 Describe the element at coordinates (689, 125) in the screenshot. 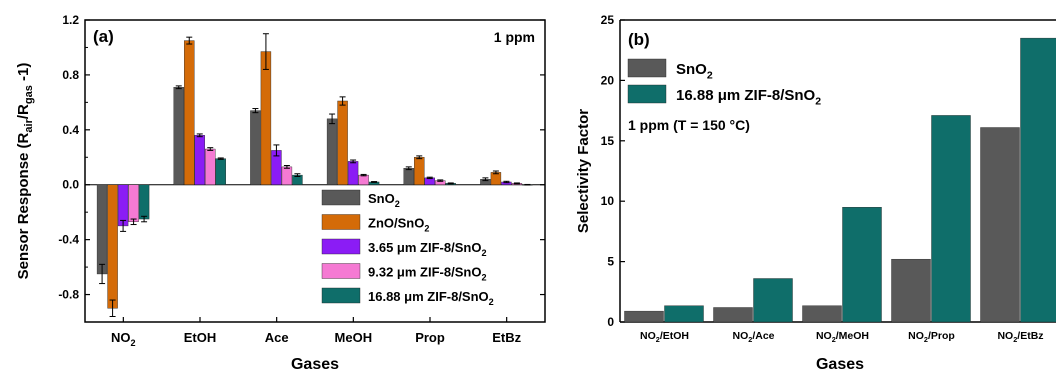

I see `annotation: 1 ppm (T = 150 °C)` at that location.